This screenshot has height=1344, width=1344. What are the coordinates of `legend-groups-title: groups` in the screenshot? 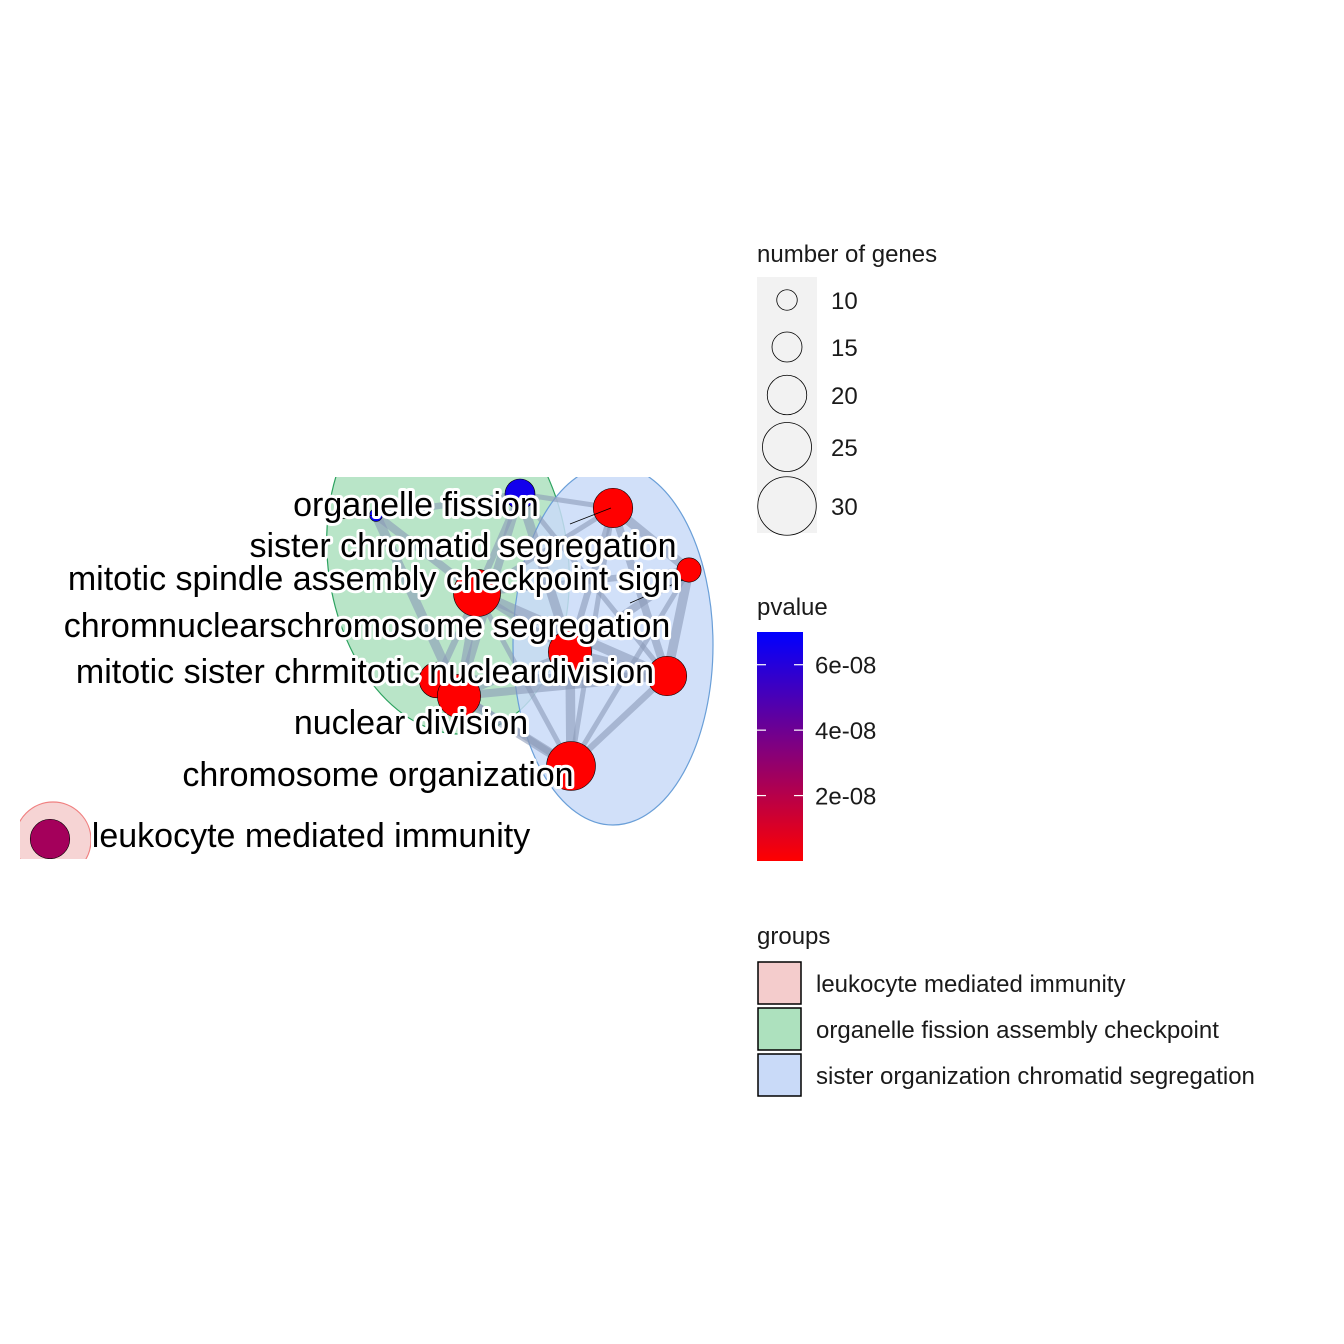 It's located at (793, 936).